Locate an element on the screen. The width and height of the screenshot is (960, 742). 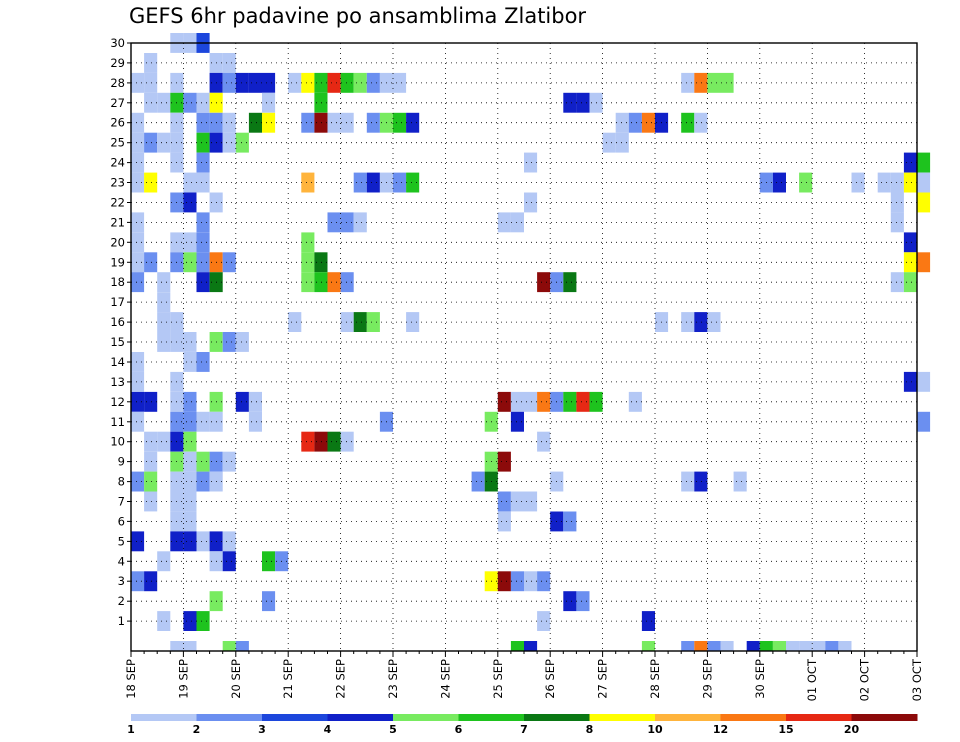
y-tick-label: 25 is located at coordinates (117, 143).